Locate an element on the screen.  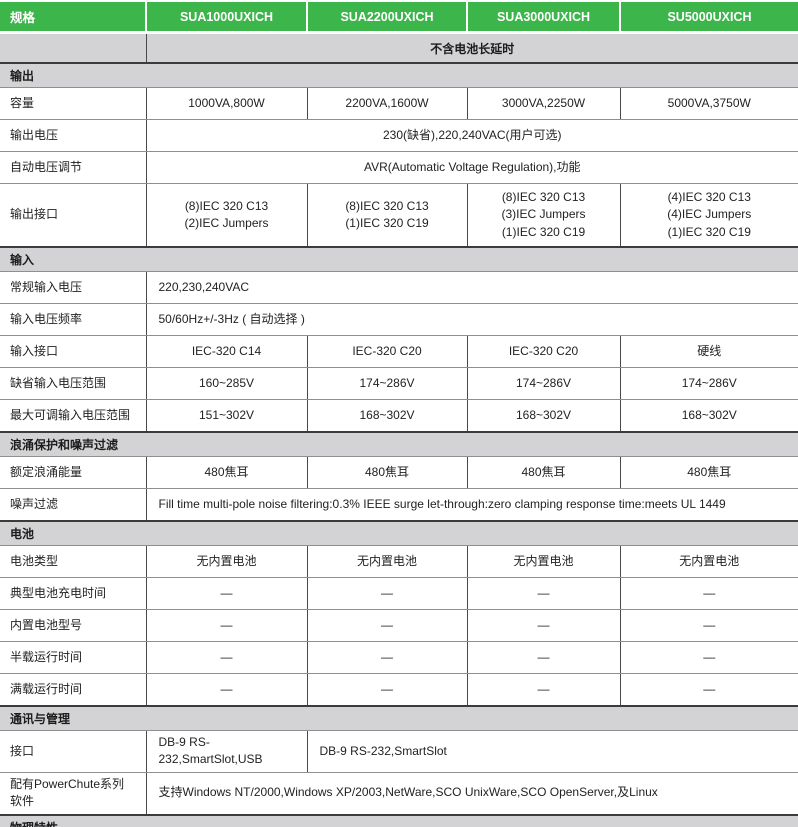
section-title: 通讯与管理 is located at coordinates (399, 718).